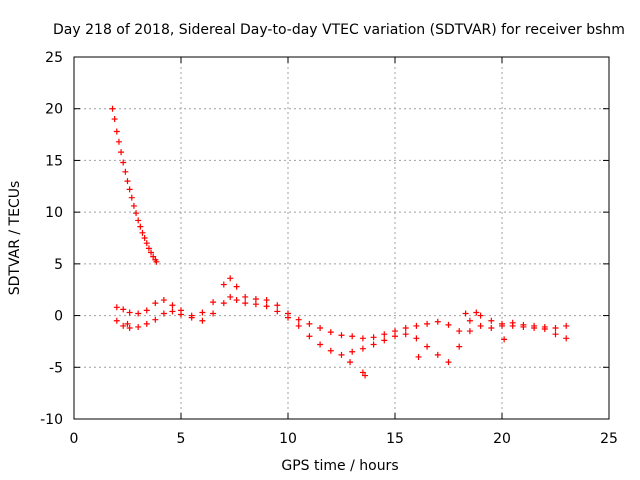 The height and width of the screenshot is (480, 640). Describe the element at coordinates (15, 238) in the screenshot. I see `y-axis-title: SDTVAR / TECUs` at that location.